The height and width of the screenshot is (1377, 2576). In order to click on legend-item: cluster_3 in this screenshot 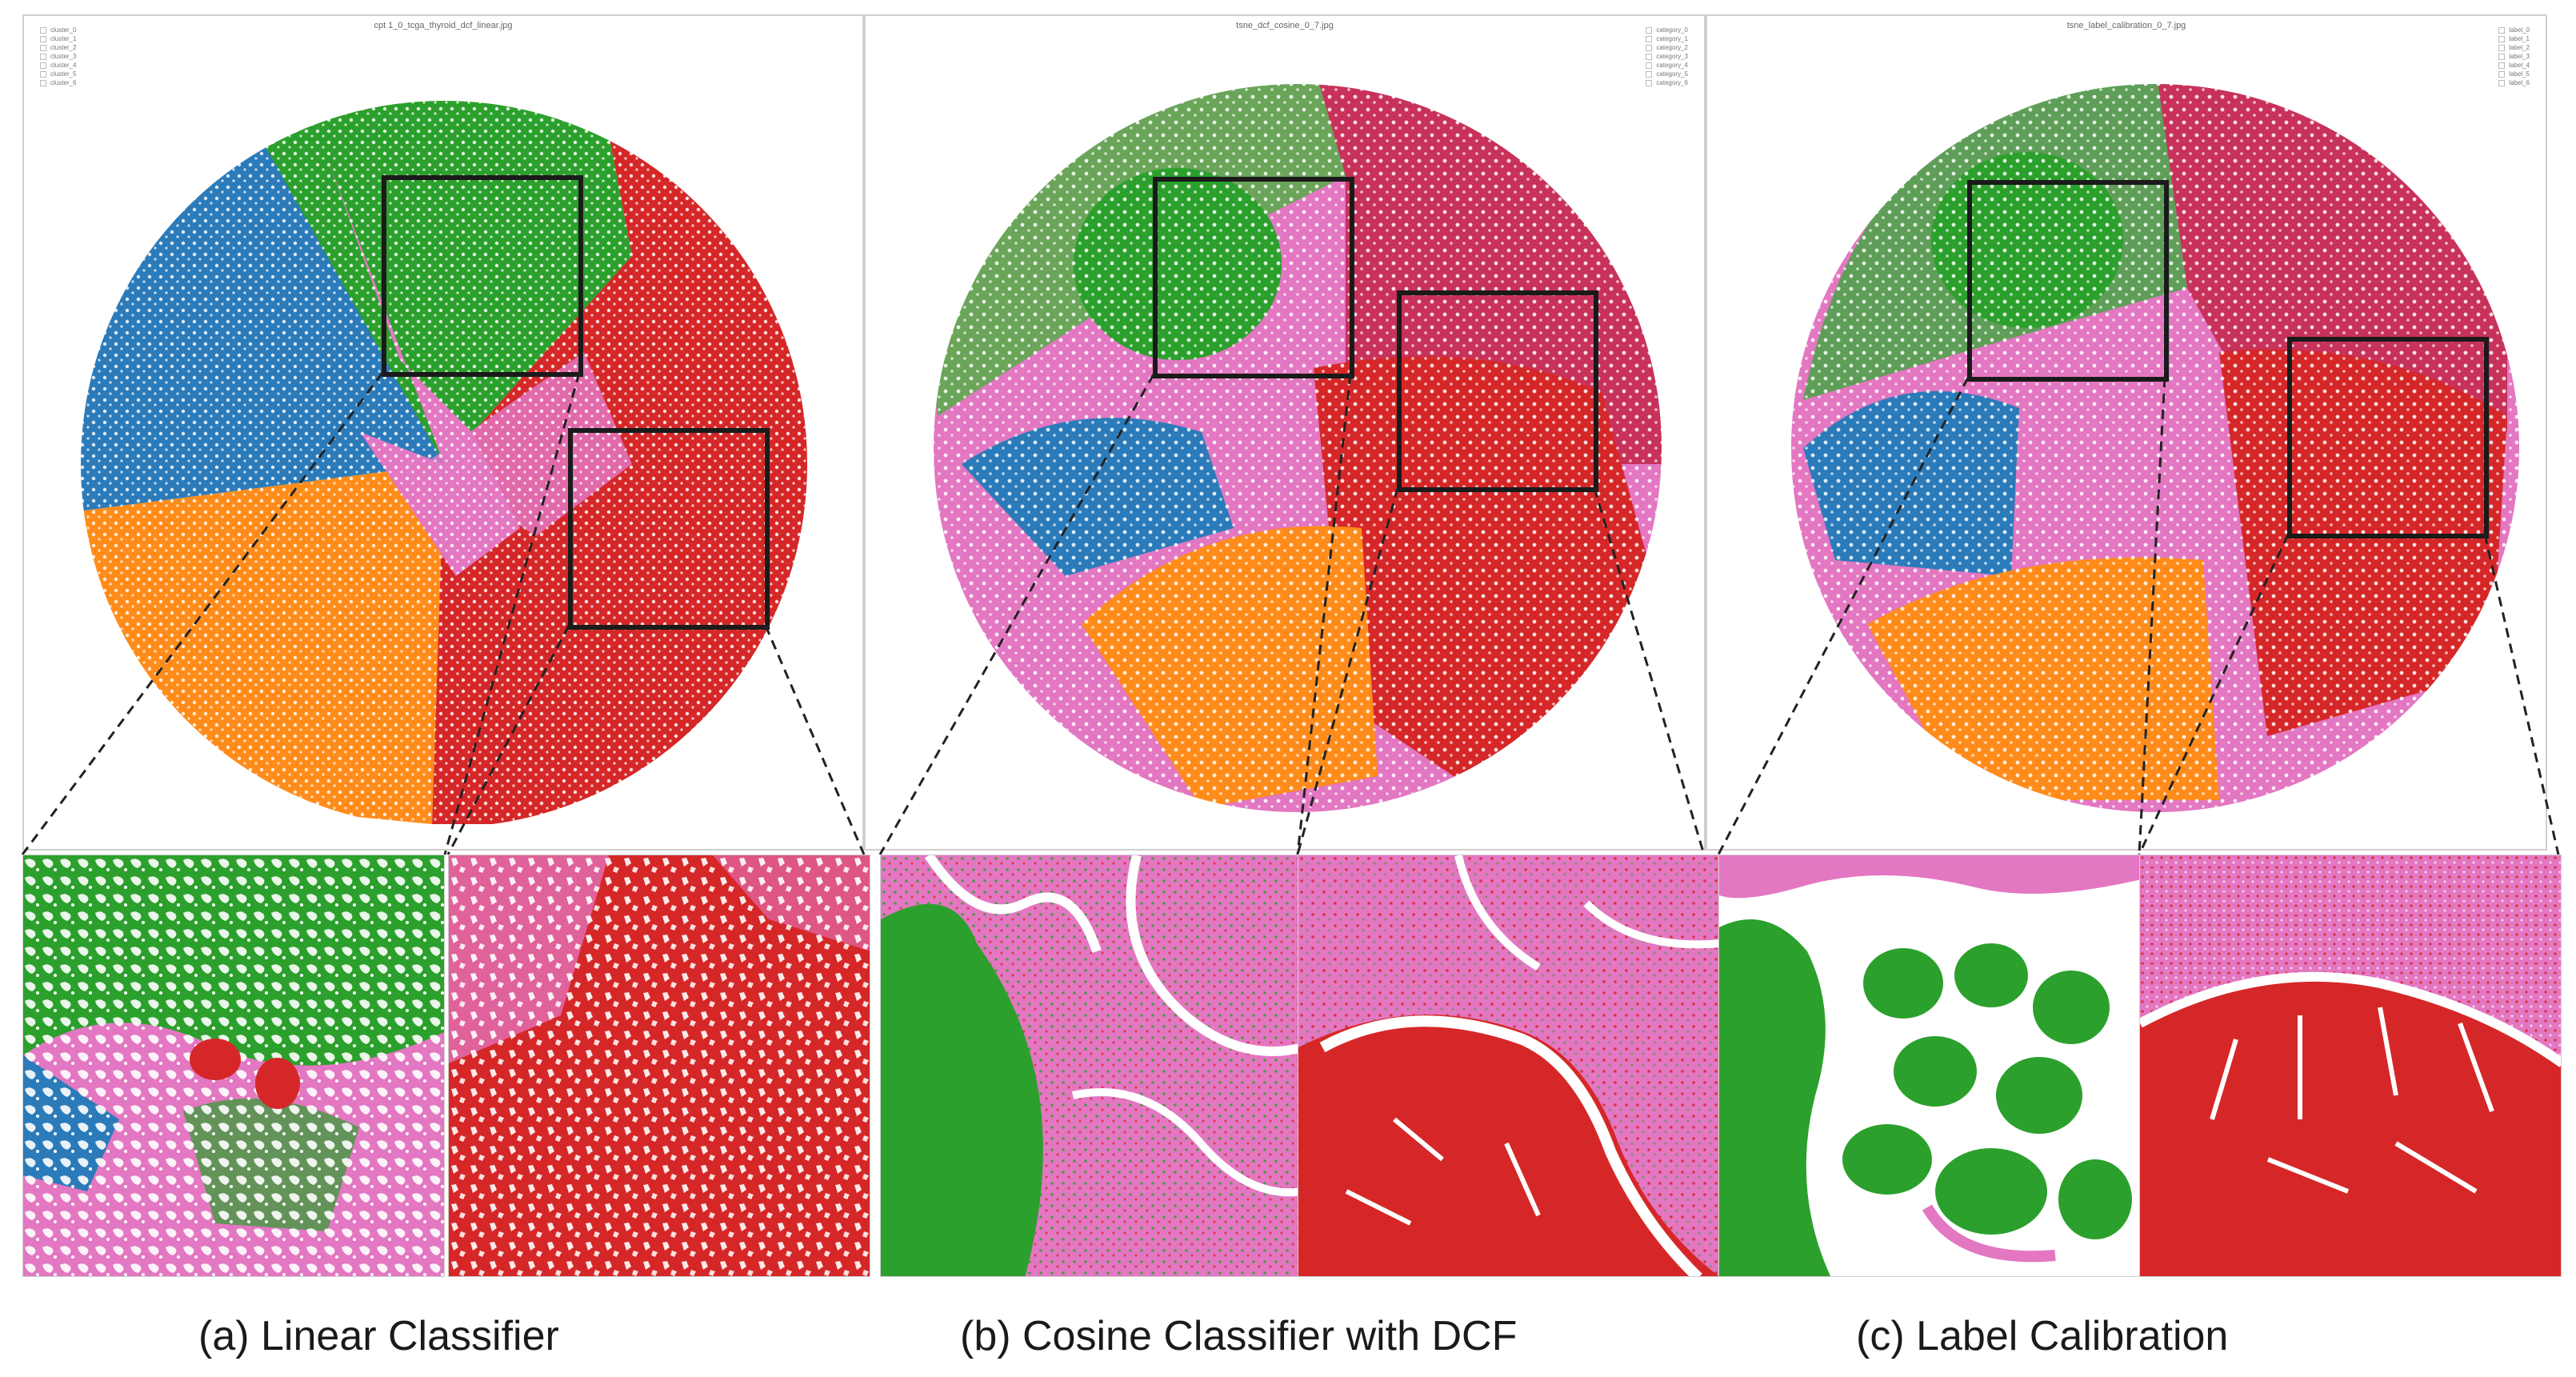, I will do `click(58, 56)`.